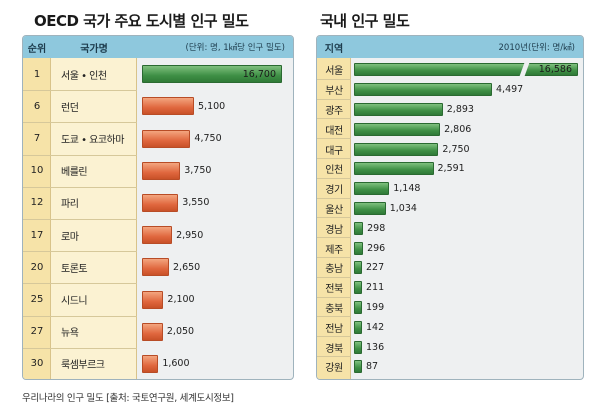  Describe the element at coordinates (365, 21) in the screenshot. I see `right-chart-title: 국내 인구 밀도` at that location.